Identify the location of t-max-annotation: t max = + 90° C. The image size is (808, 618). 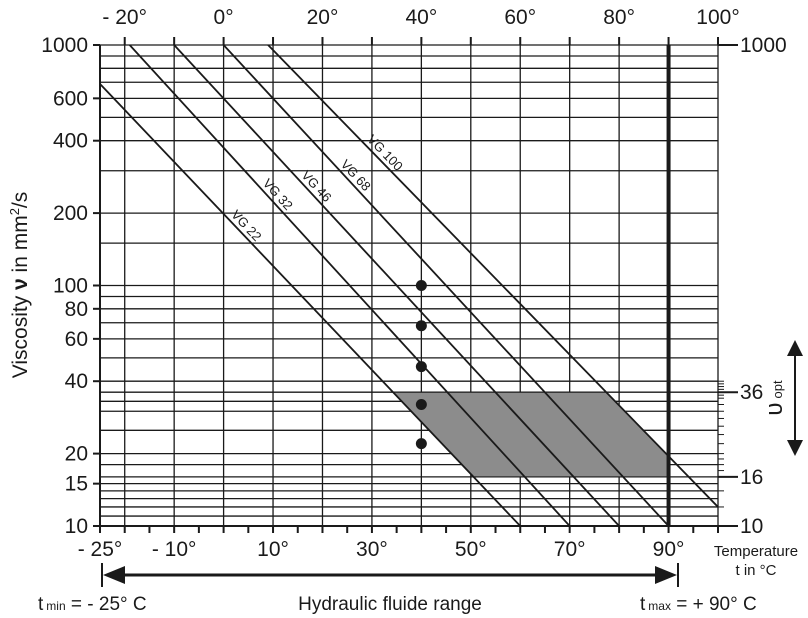
(698, 604).